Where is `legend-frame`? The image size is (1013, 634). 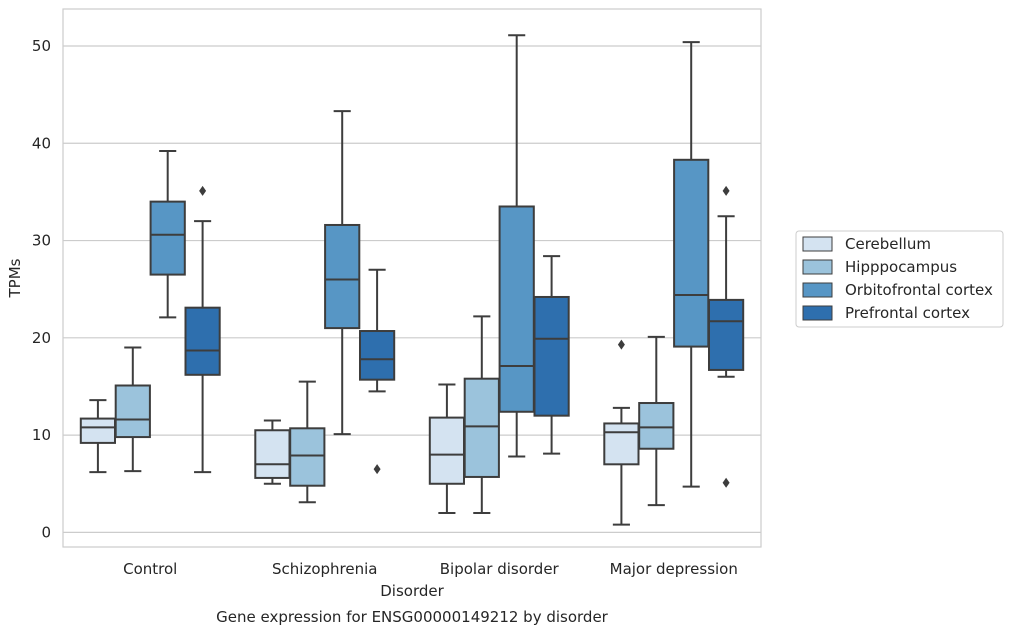
legend-frame is located at coordinates (899, 279).